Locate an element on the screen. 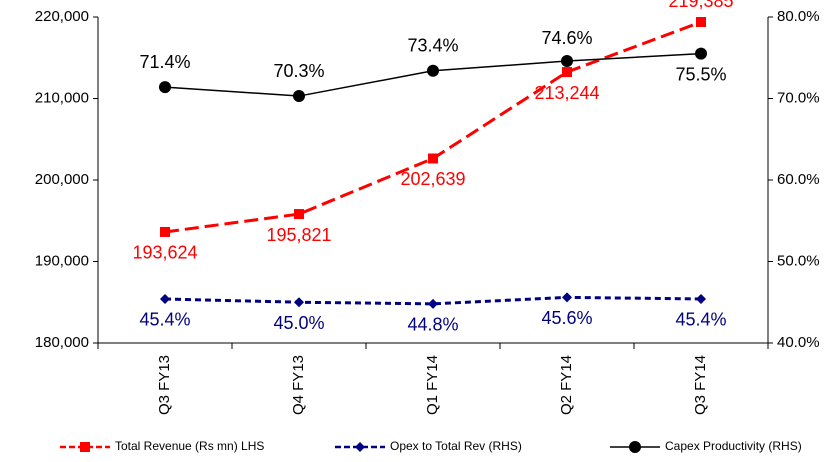 This screenshot has width=836, height=462. y-tick-label: 180,000 is located at coordinates (62, 342).